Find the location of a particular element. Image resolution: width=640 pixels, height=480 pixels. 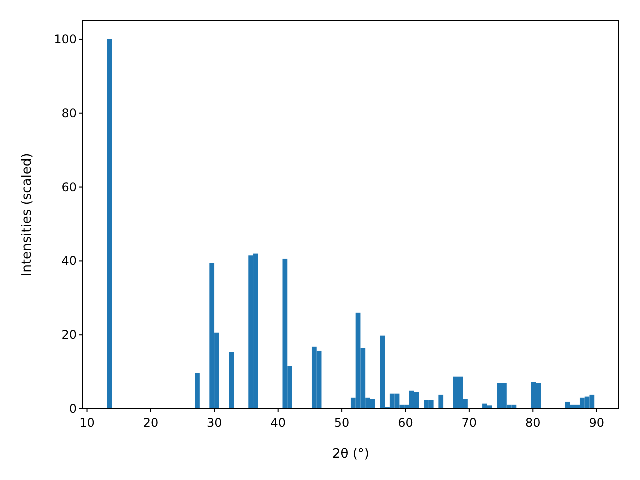

y-axis-title: Intensities (scaled) is located at coordinates (27, 215).